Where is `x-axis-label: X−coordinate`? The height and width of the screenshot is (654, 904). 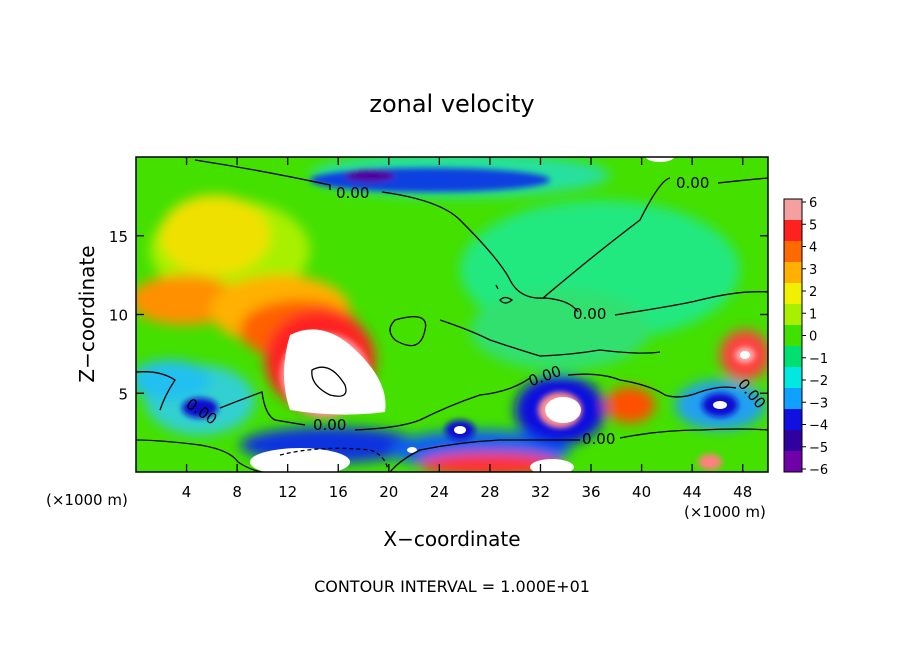 x-axis-label: X−coordinate is located at coordinates (451, 539).